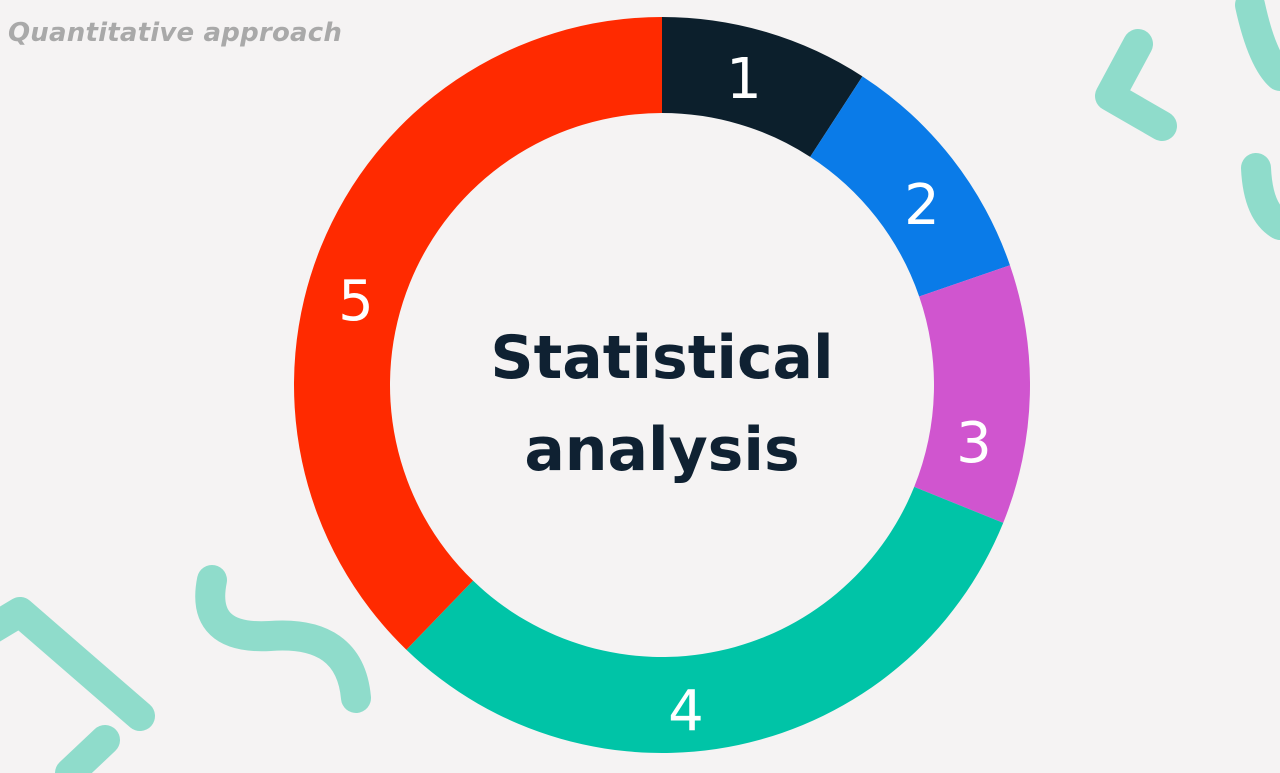  Describe the element at coordinates (1260, 196) in the screenshot. I see `deco-arc-right` at that location.